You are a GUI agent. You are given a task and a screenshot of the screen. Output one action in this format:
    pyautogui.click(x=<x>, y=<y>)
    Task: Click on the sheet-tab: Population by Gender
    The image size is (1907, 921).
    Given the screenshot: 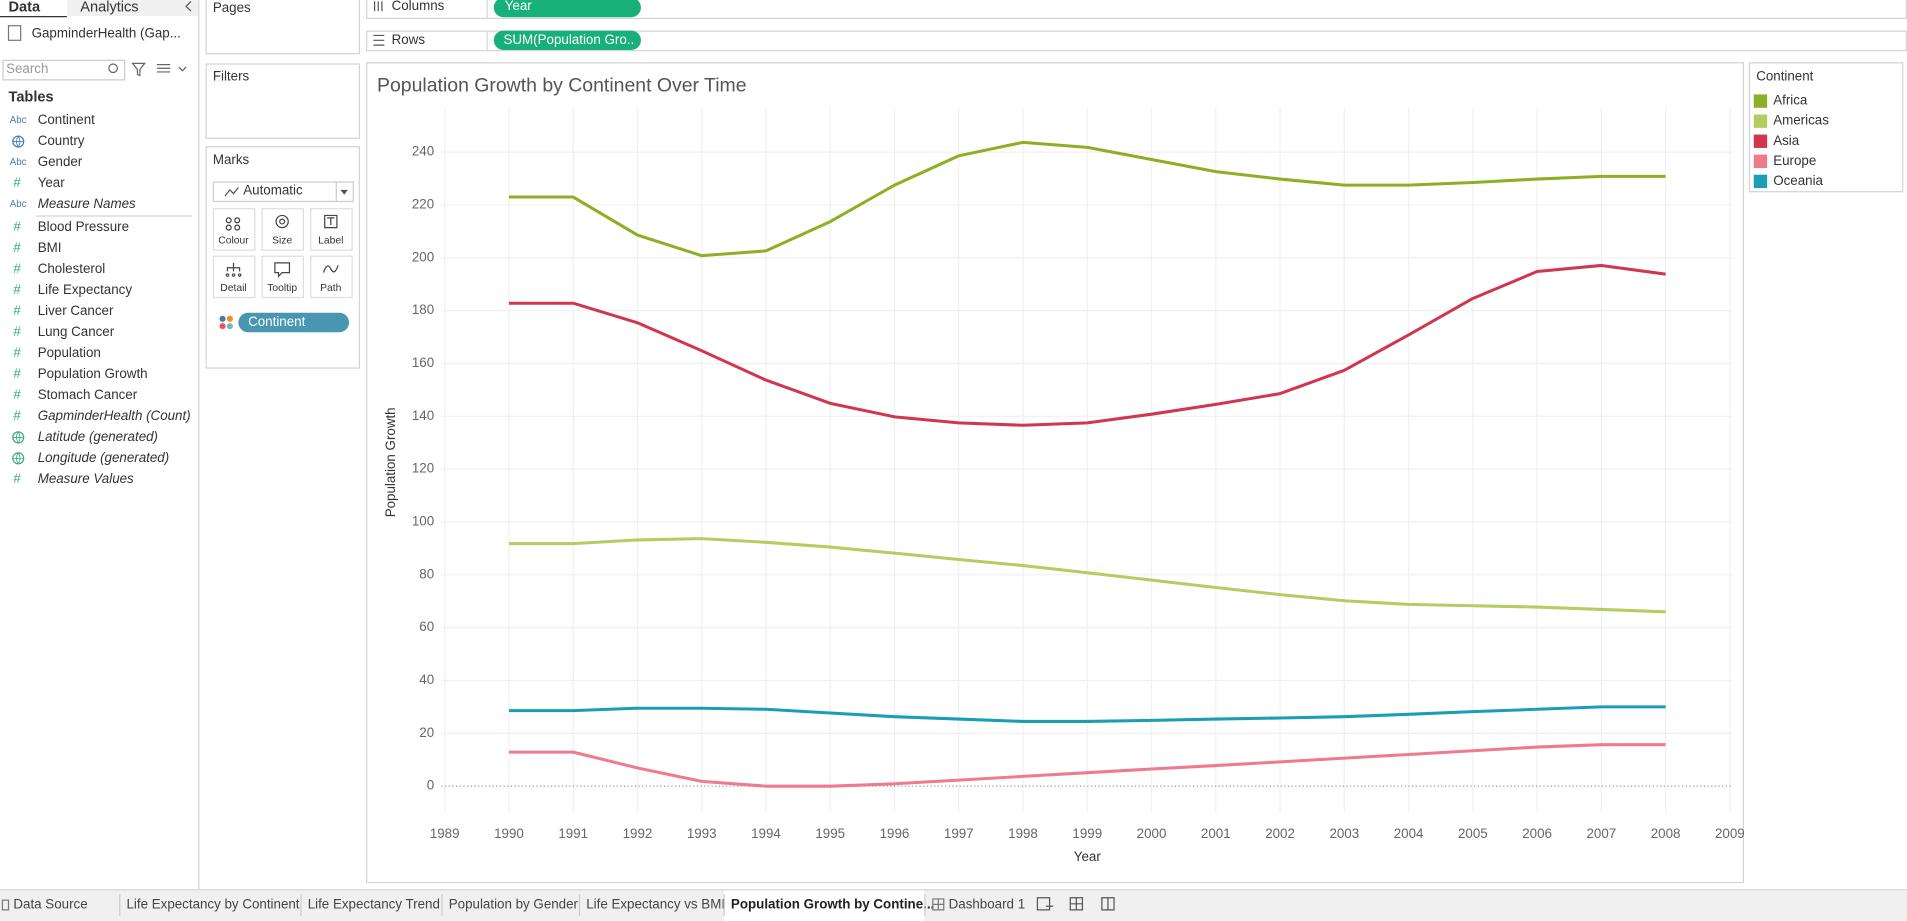 What is the action you would take?
    pyautogui.click(x=514, y=904)
    